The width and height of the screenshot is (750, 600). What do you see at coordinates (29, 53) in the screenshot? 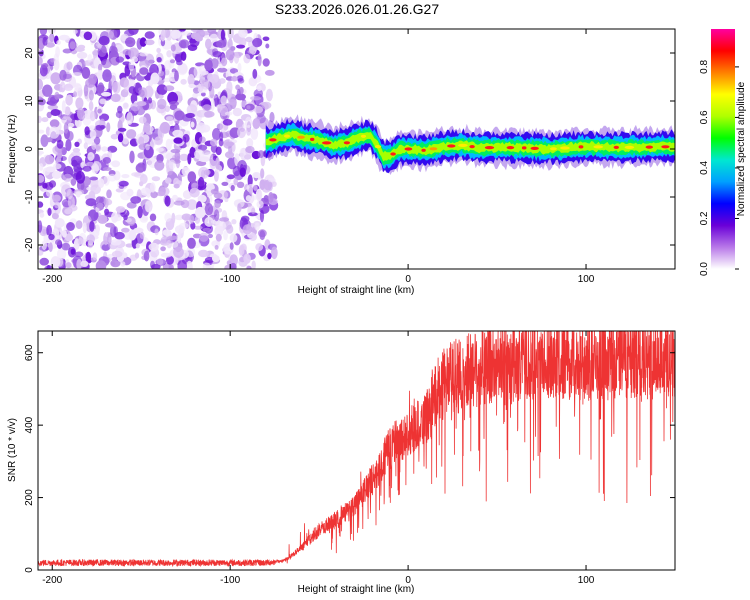
I see `spectrogram-y-tick-label: 20` at bounding box center [29, 53].